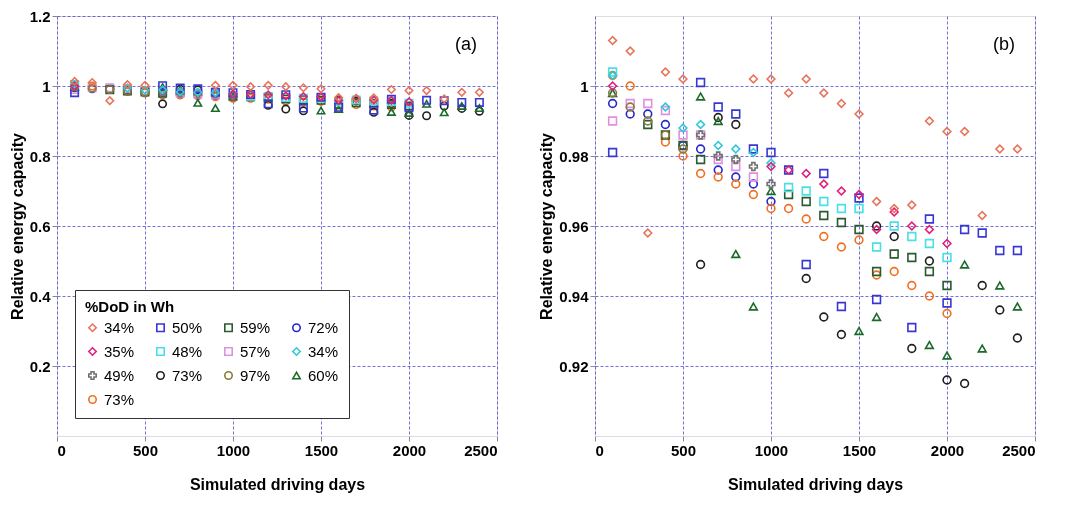  I want to click on legend-title: %DoD in Wh, so click(130, 306).